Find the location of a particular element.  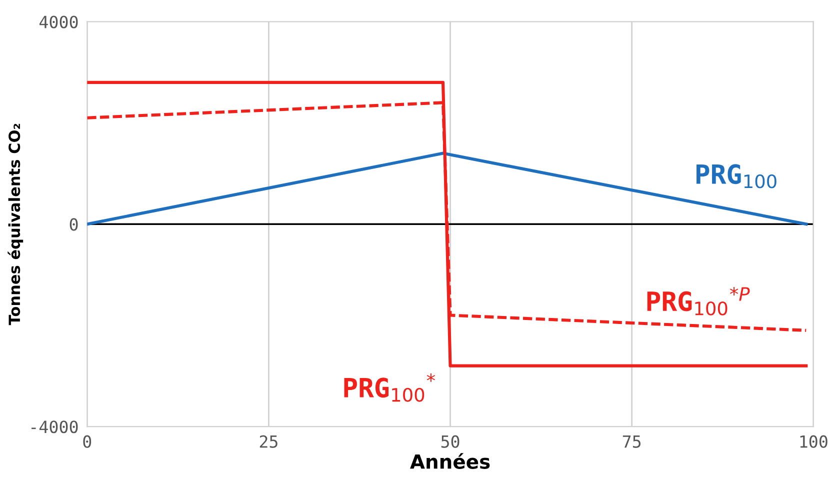

y-axis-title: Tonnes équivalents CO₂ is located at coordinates (16, 225).